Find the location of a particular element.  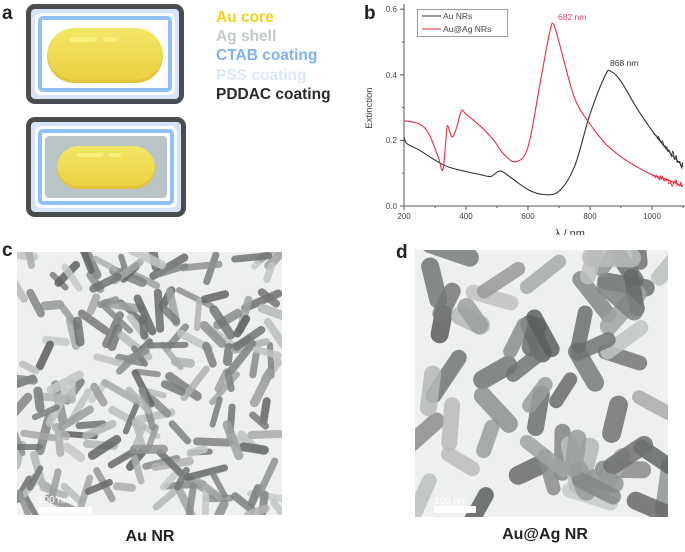

chart-legend: Au NRs Au@Ag NRs is located at coordinates (462, 23).